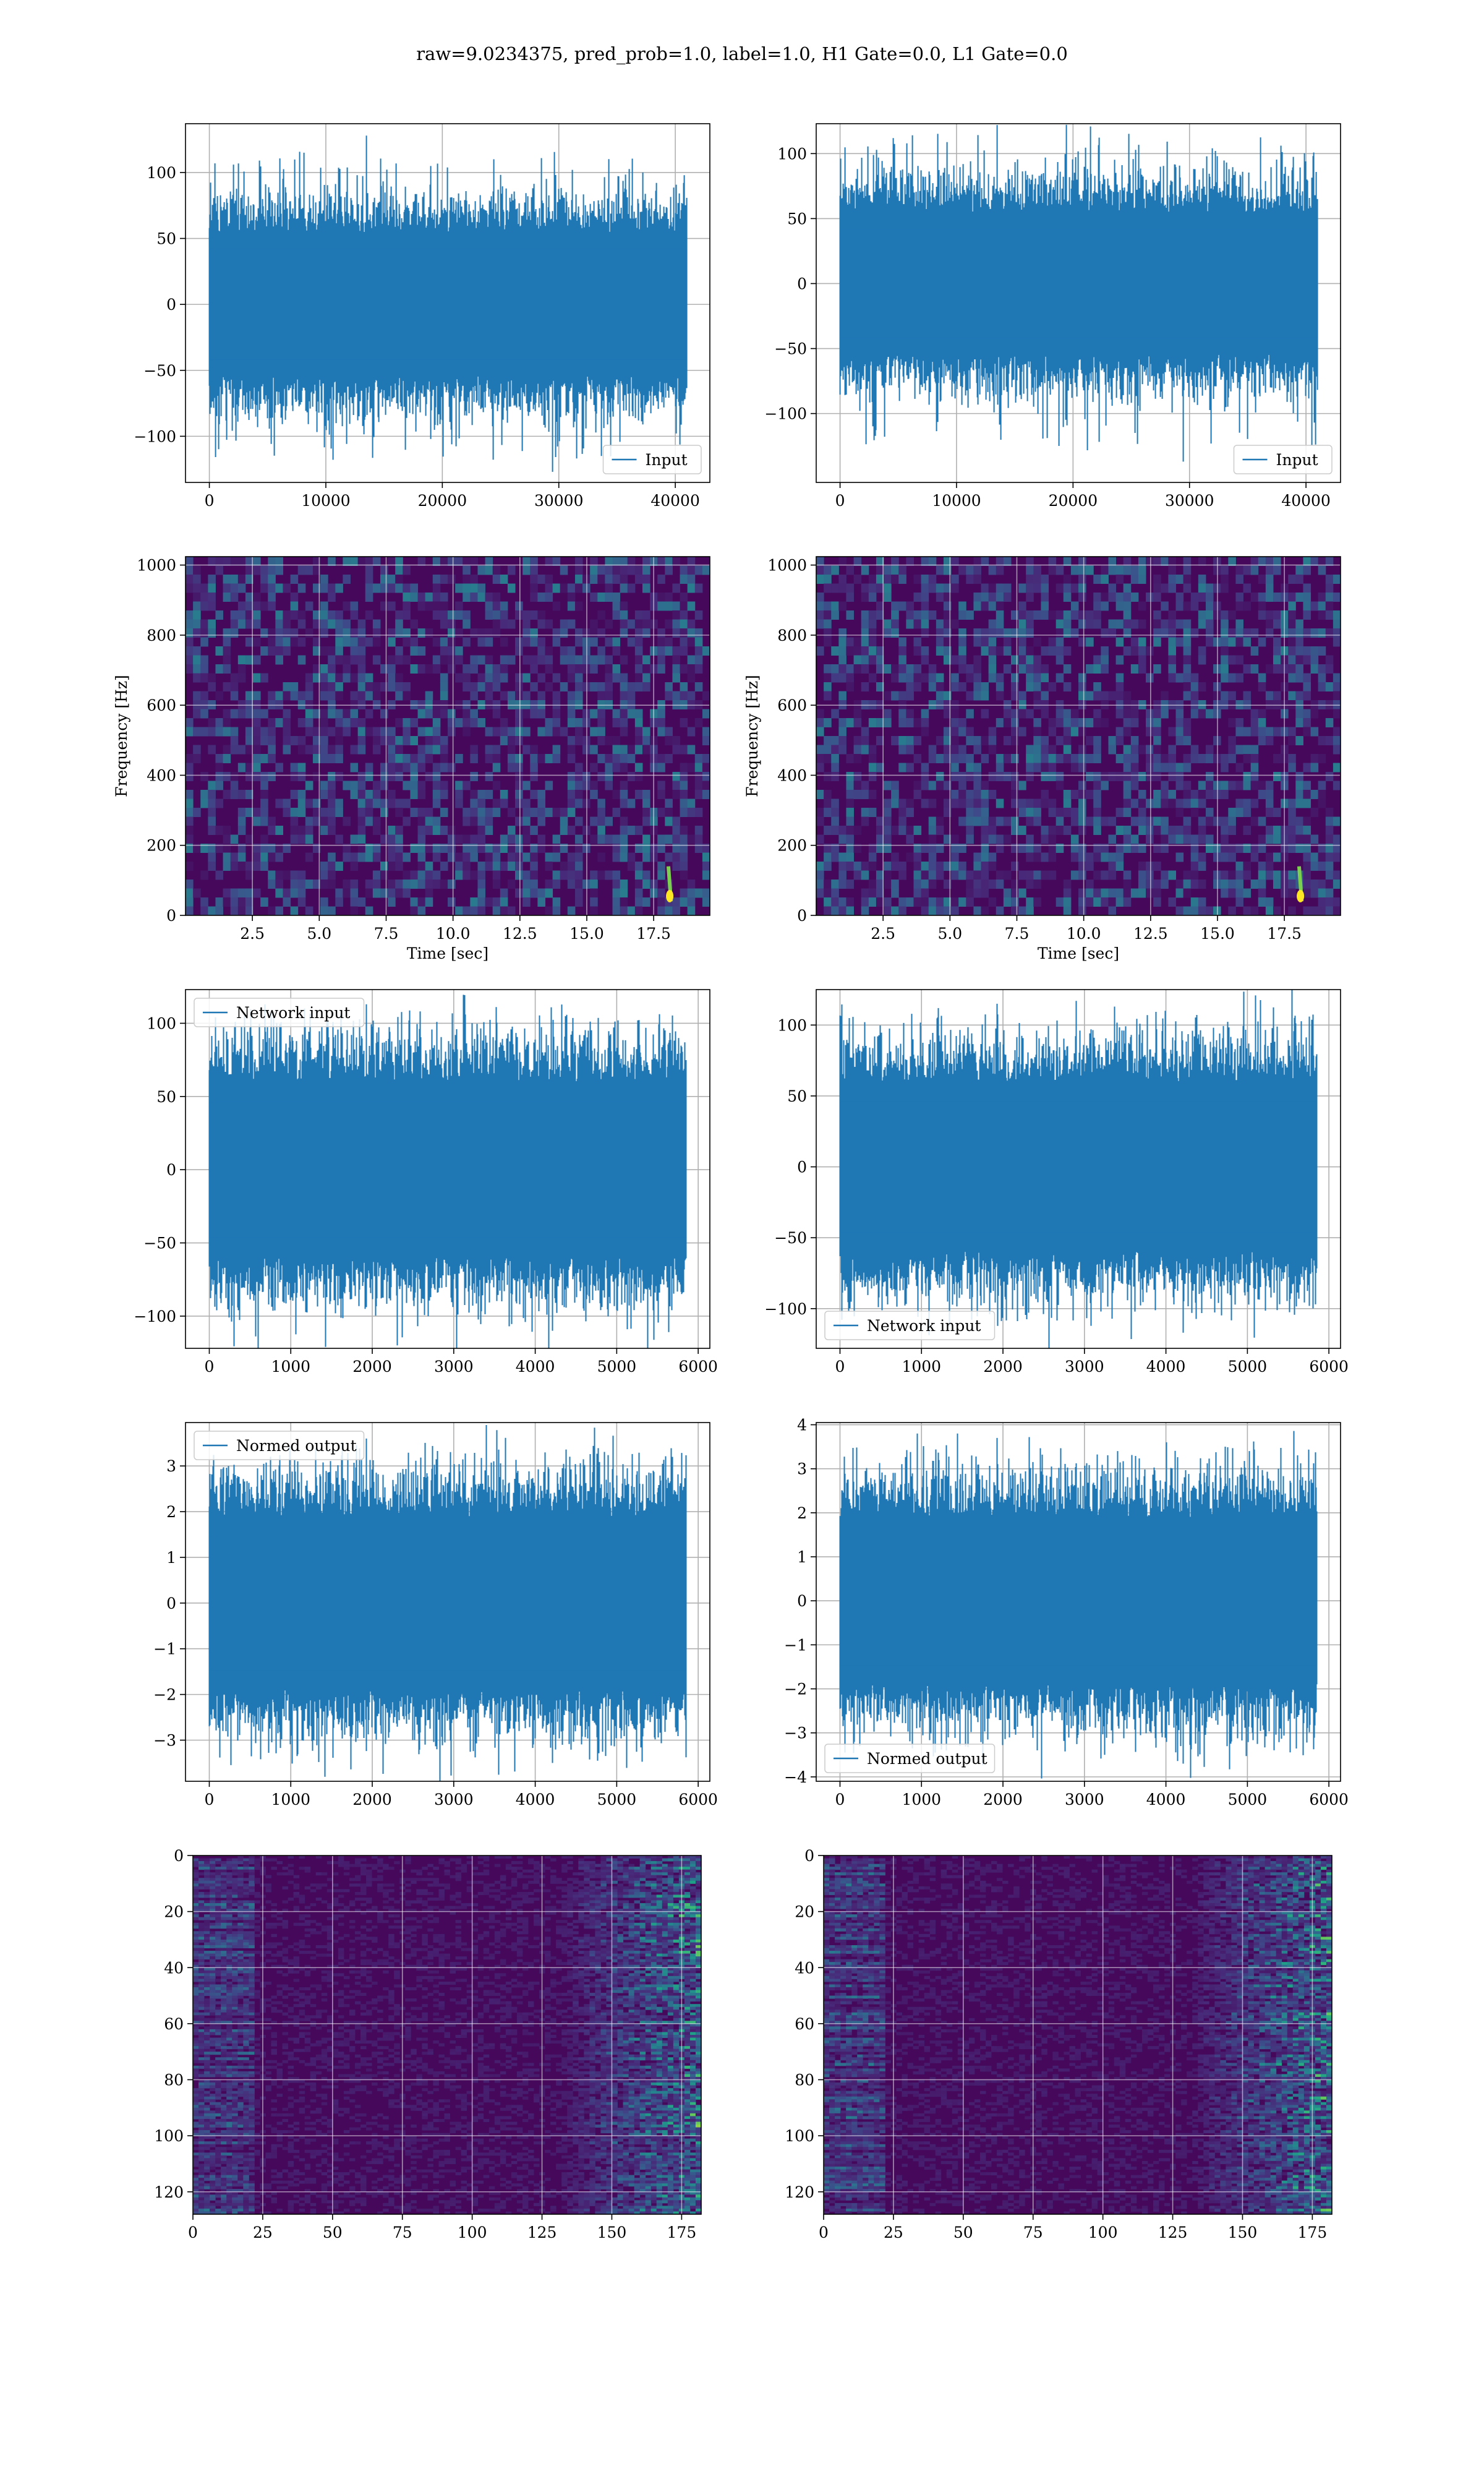 The width and height of the screenshot is (1484, 2474). Describe the element at coordinates (279, 1013) in the screenshot. I see `legend: Network input` at that location.